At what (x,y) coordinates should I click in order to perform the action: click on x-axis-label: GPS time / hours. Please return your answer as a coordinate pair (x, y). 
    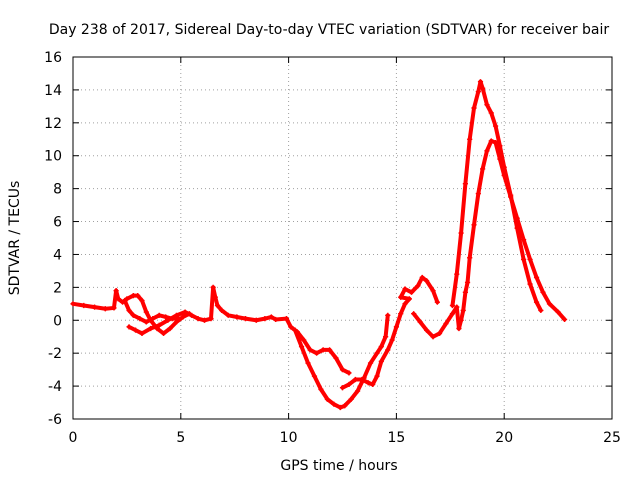
    Looking at the image, I should click on (338, 466).